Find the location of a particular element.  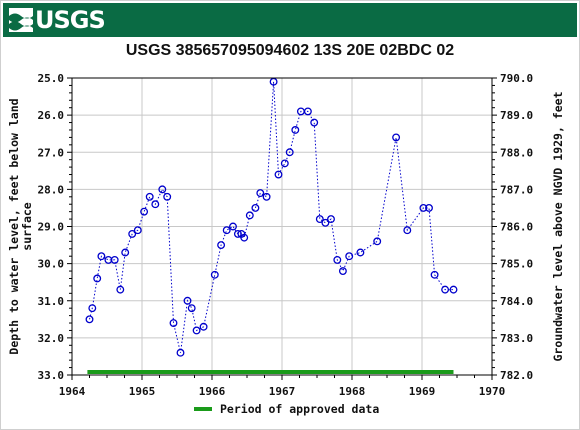

approved-period-bar is located at coordinates (270, 372).